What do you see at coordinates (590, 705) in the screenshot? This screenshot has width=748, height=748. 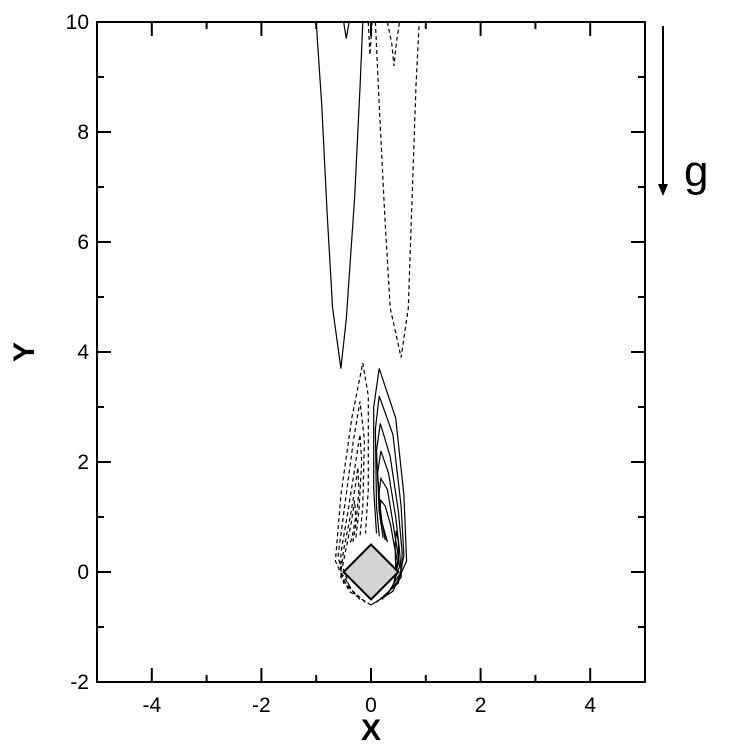 I see `x-tick-label: 4` at bounding box center [590, 705].